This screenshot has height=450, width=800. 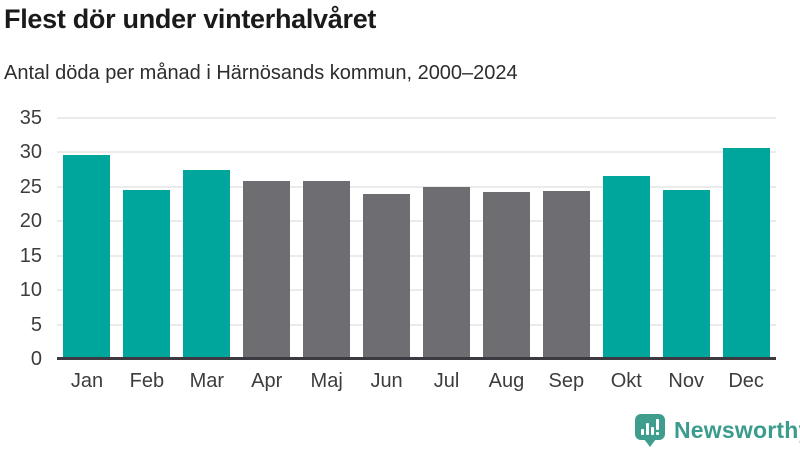 I want to click on y-tick-label-15: 15, so click(x=30, y=255).